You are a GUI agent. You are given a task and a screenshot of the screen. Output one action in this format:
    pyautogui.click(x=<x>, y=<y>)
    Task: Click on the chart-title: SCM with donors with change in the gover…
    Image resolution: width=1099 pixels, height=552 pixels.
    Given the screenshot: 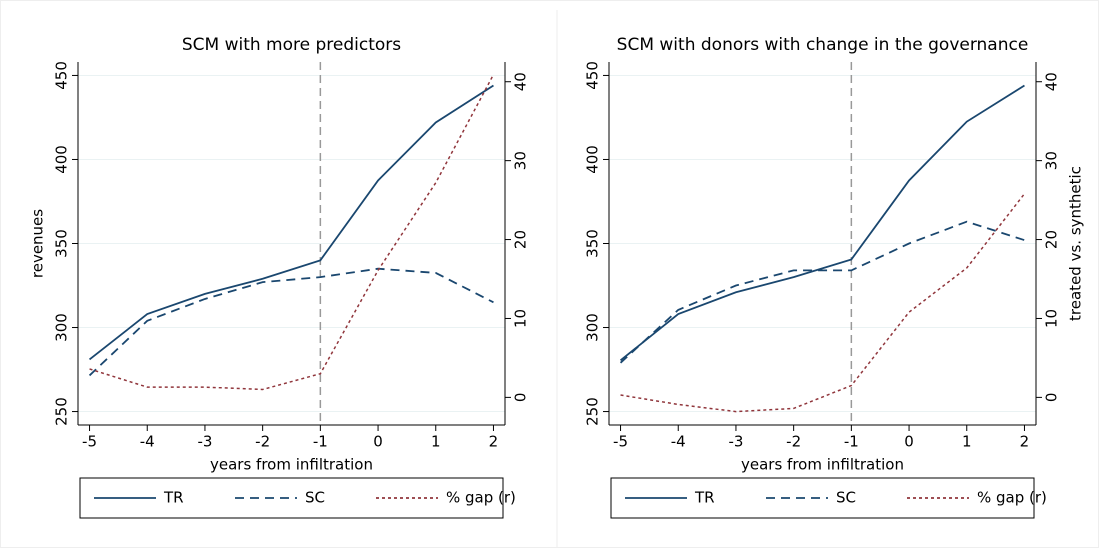 What is the action you would take?
    pyautogui.click(x=823, y=45)
    